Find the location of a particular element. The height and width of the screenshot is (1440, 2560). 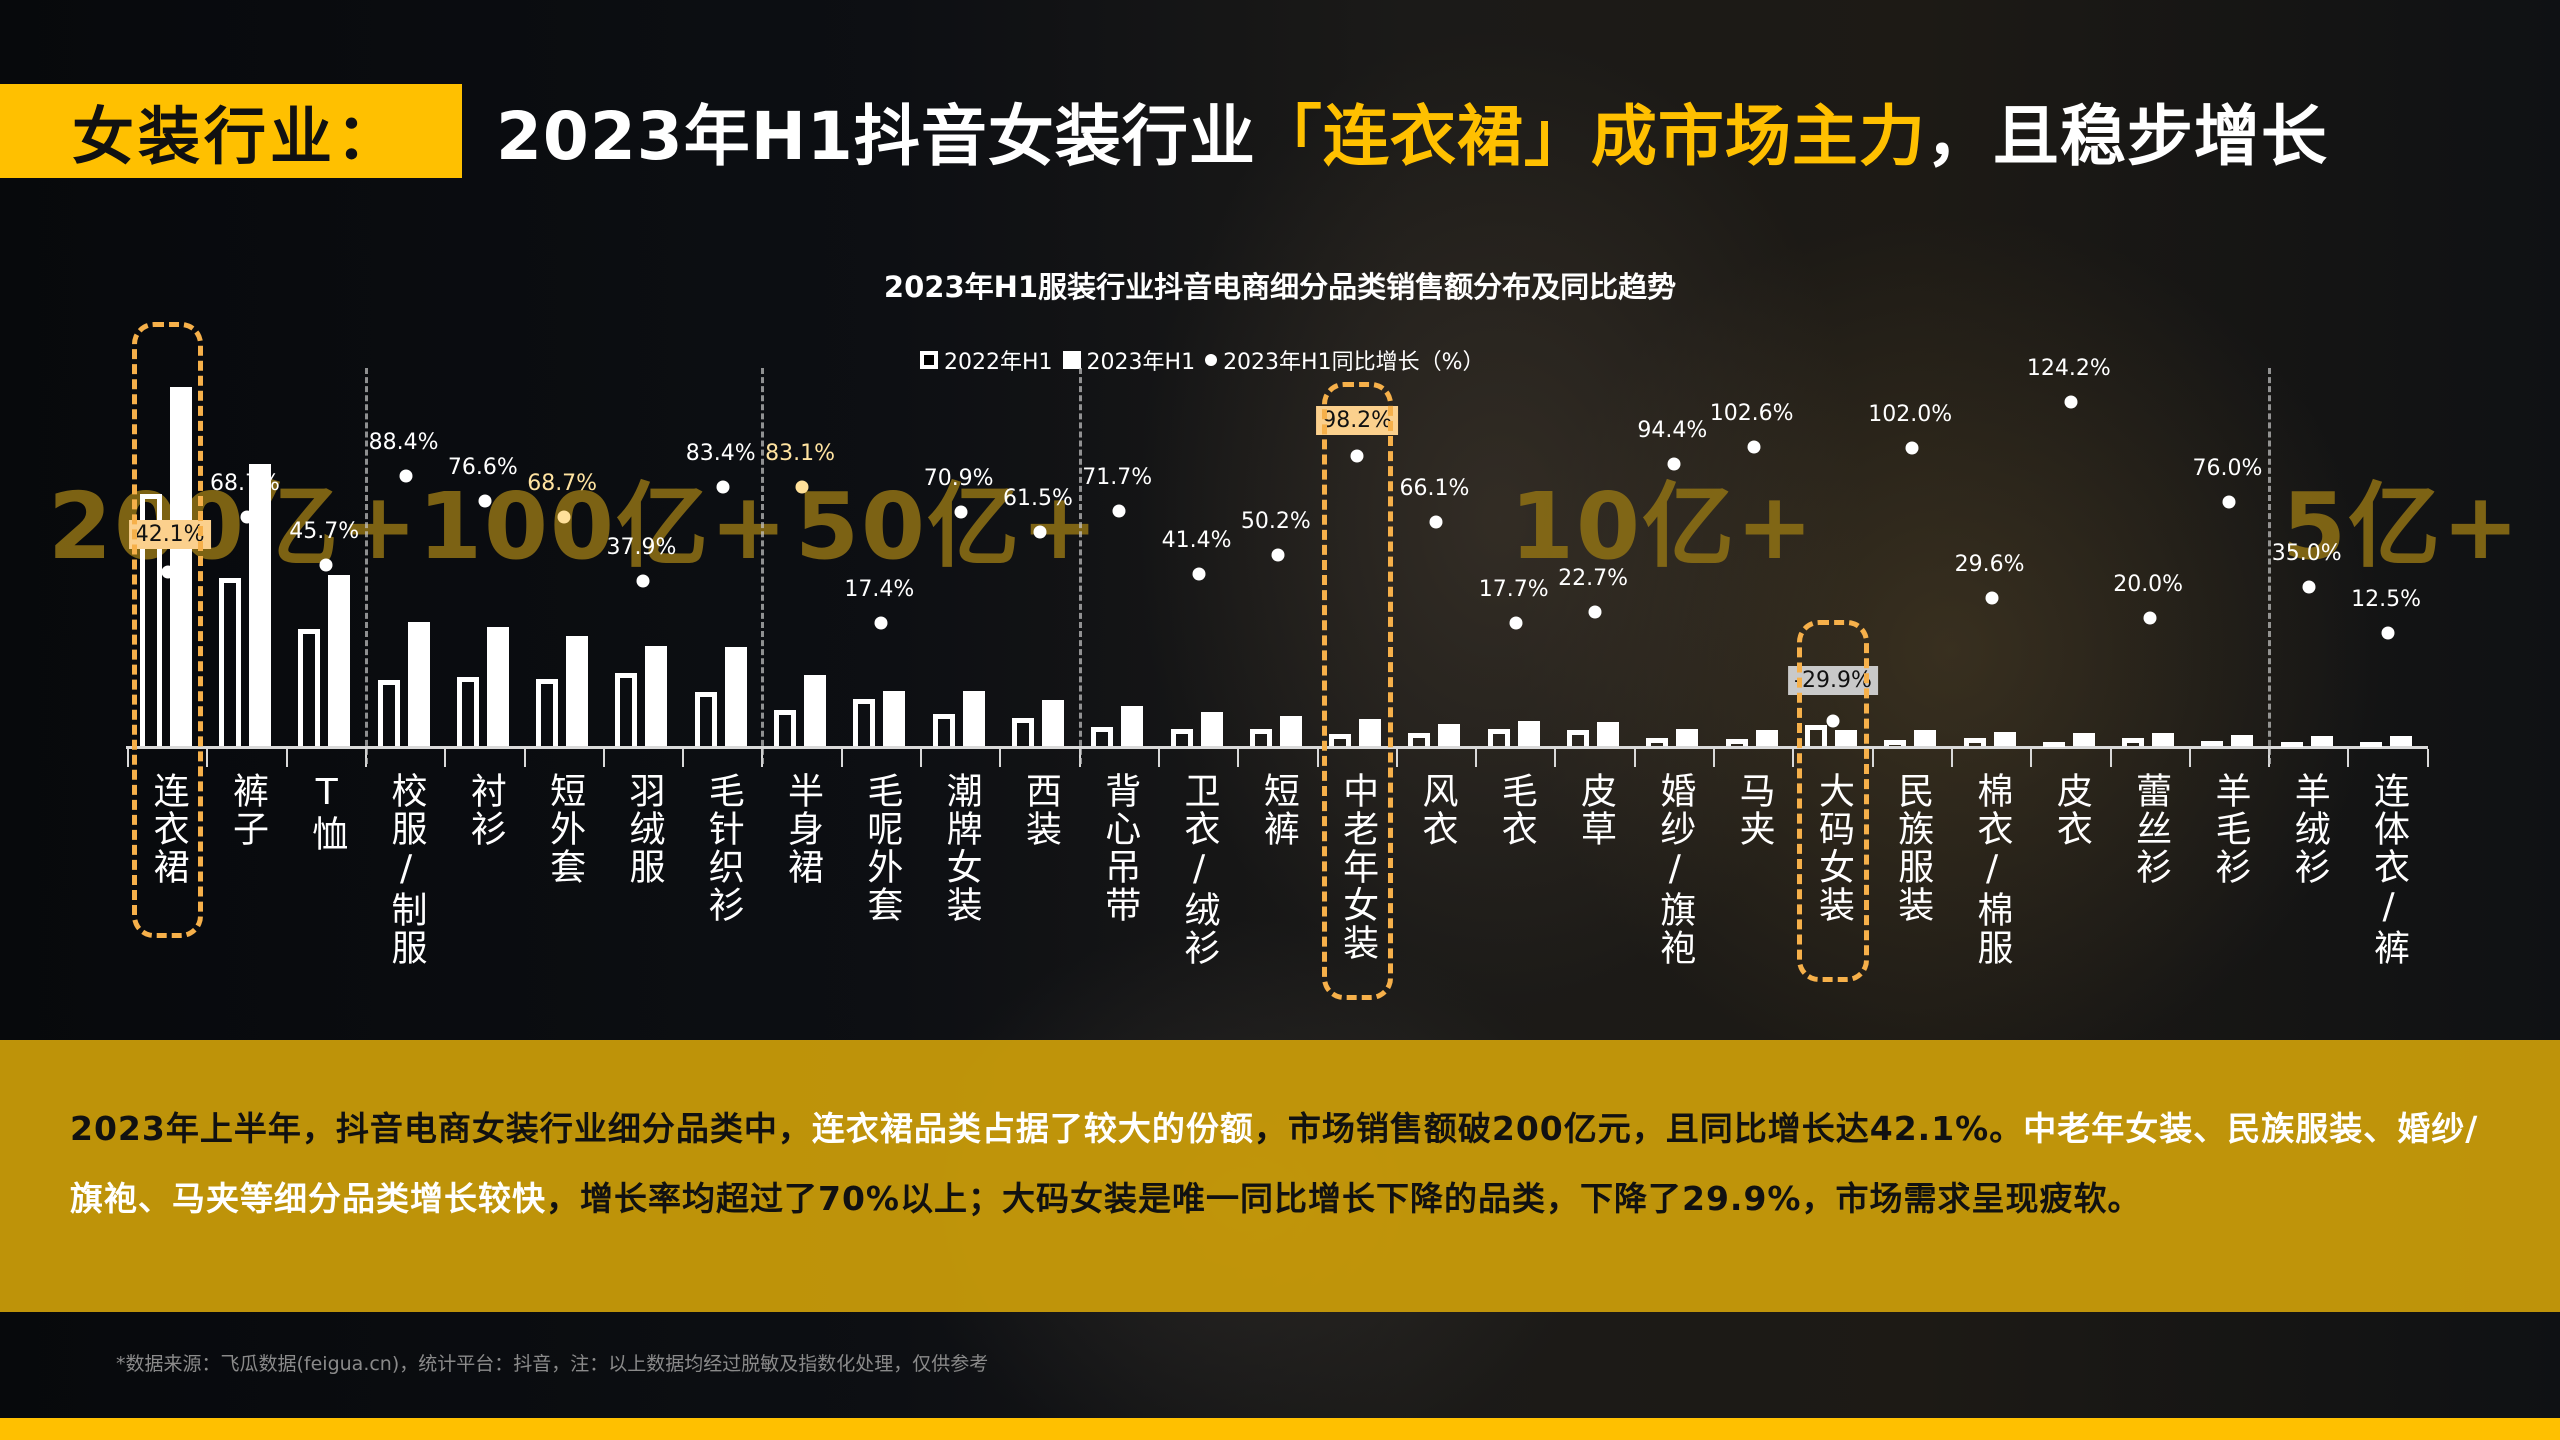

growth-label: 102.6% is located at coordinates (1751, 413).